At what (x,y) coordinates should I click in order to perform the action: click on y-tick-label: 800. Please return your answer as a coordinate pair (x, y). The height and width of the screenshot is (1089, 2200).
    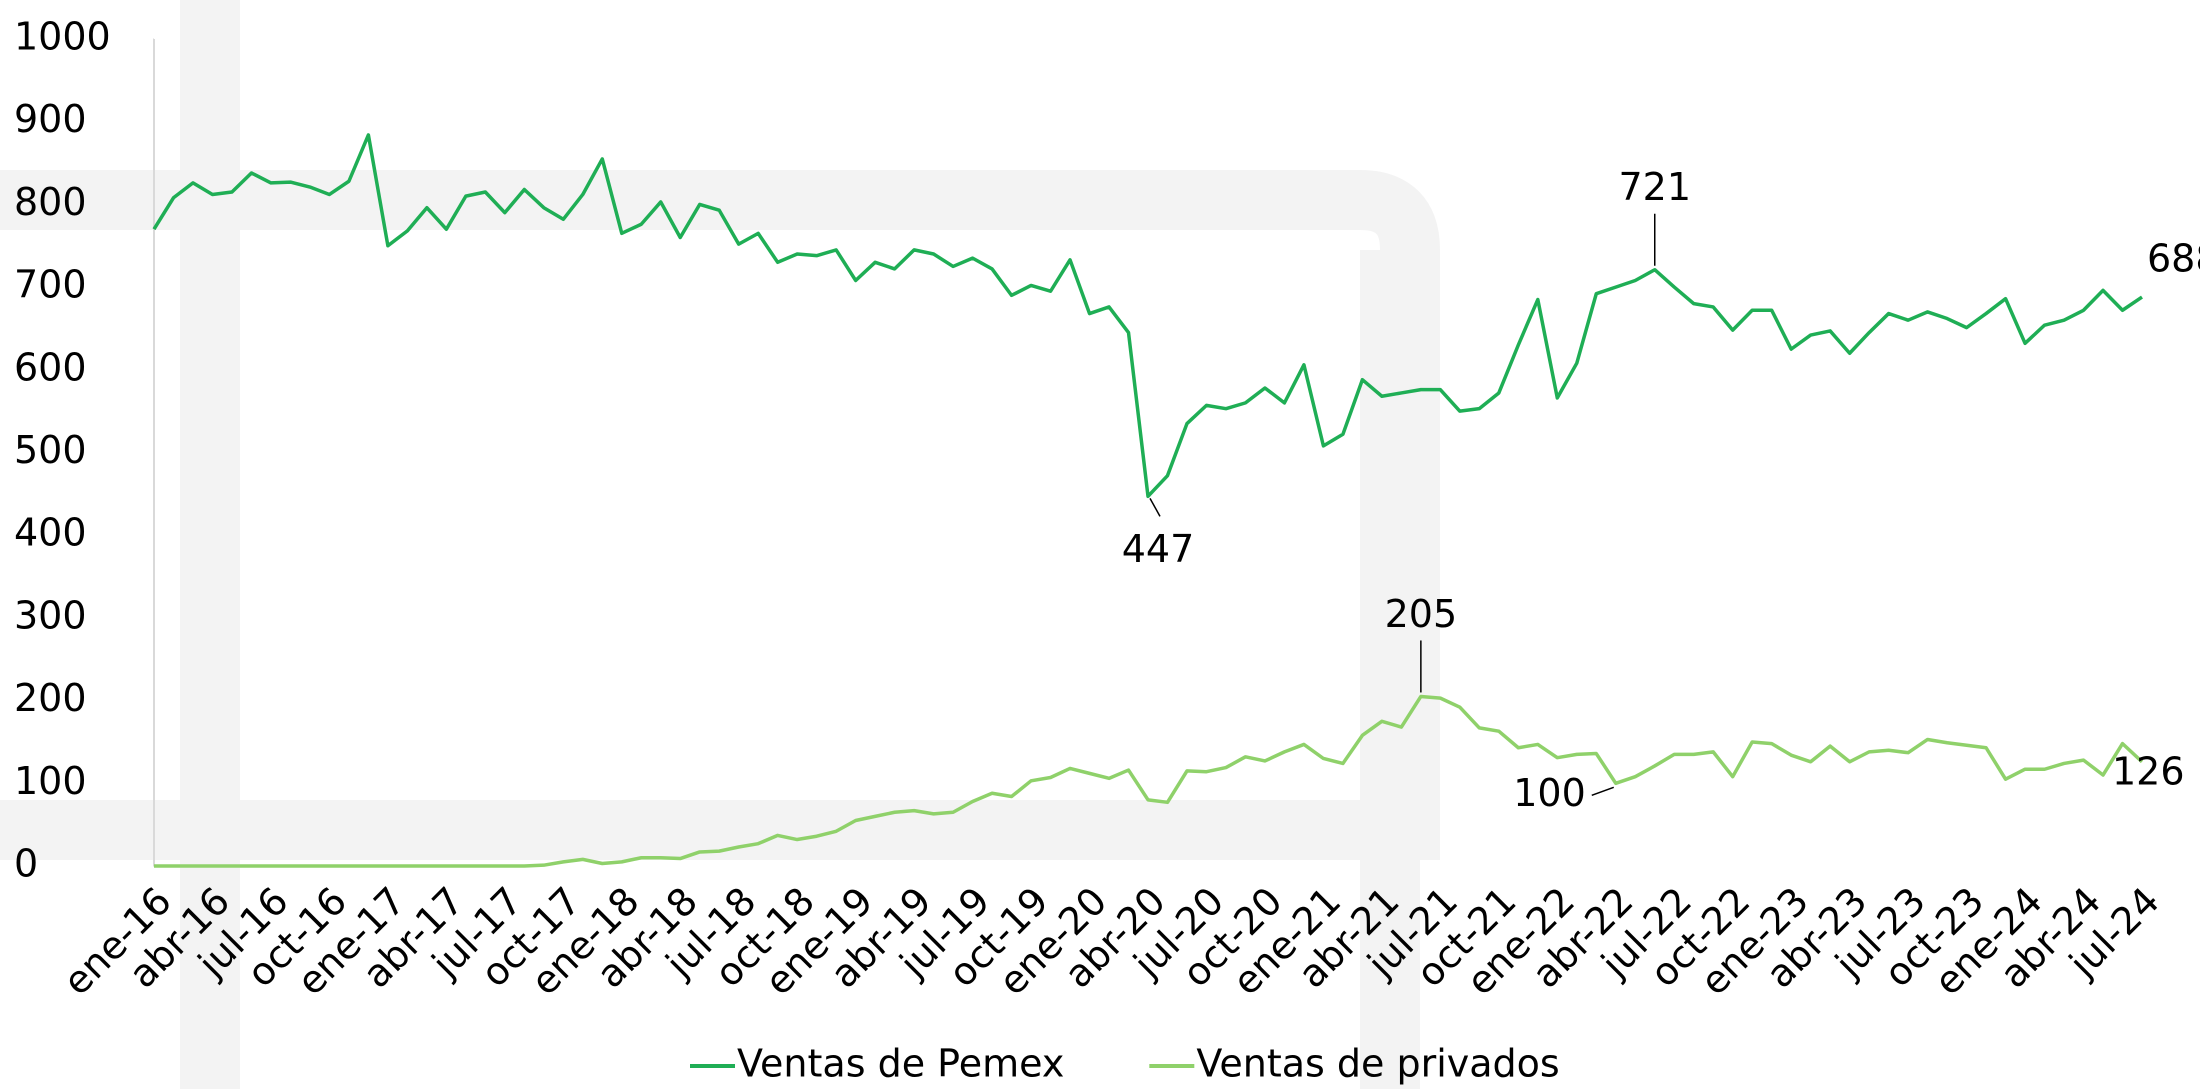
    Looking at the image, I should click on (50, 202).